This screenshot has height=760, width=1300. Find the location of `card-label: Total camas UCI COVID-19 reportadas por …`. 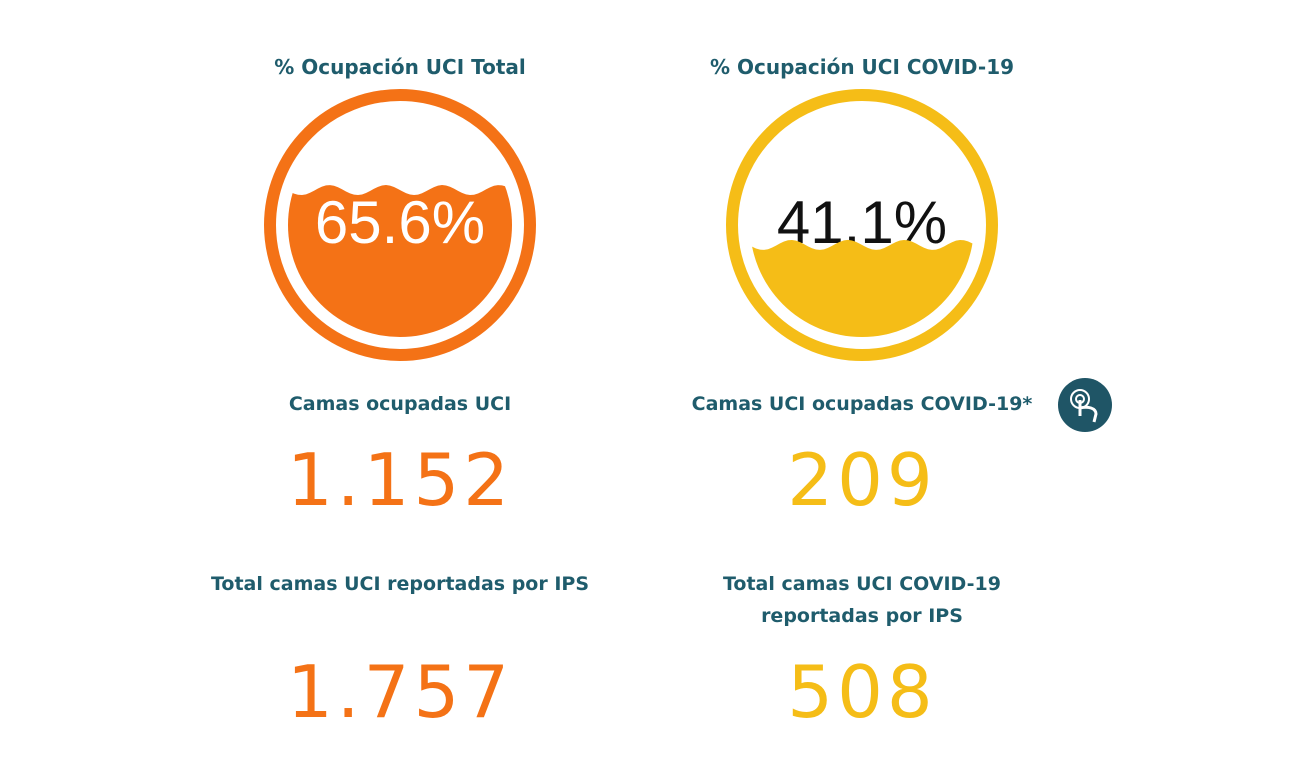

card-label: Total camas UCI COVID-19 reportadas por … is located at coordinates (861, 600).